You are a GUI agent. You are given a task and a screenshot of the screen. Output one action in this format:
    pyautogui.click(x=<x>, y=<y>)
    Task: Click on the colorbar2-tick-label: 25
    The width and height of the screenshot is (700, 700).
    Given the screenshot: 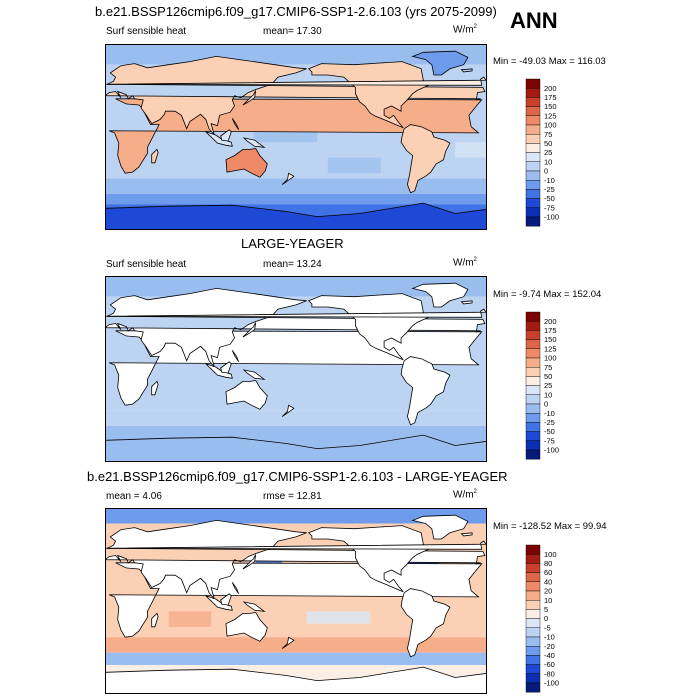 What is the action you would take?
    pyautogui.click(x=548, y=385)
    